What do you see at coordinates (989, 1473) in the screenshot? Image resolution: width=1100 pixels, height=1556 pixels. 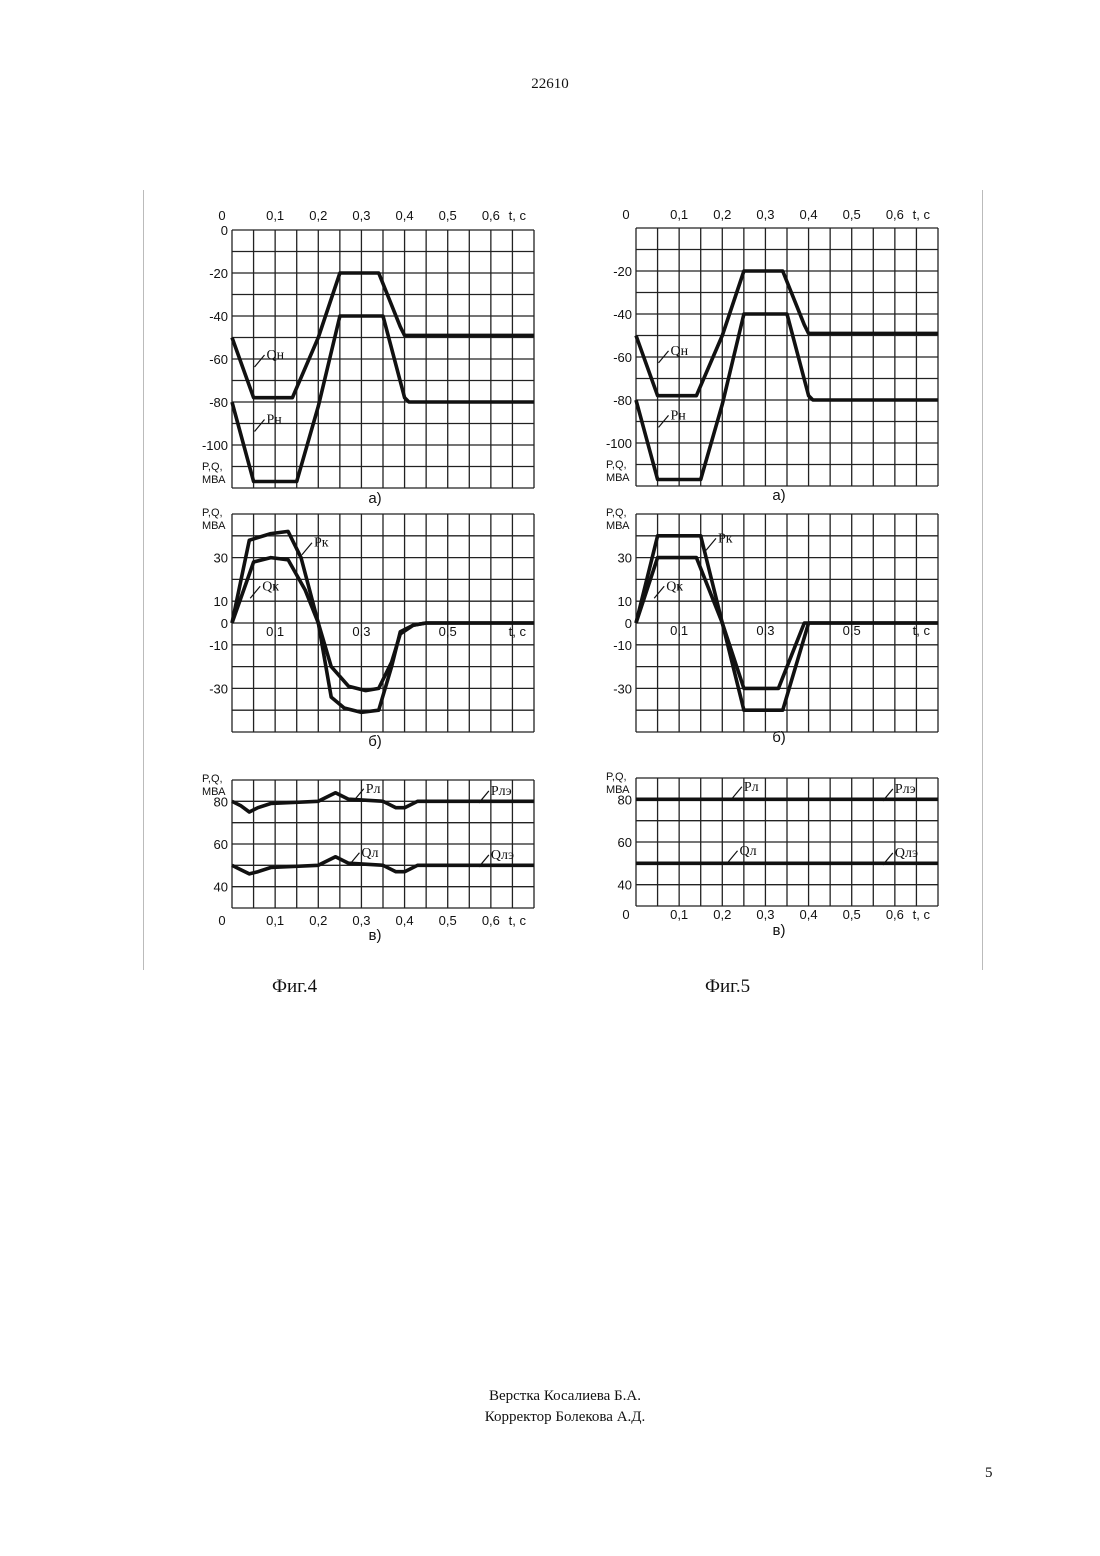 I see `page-number-bottom: 5` at bounding box center [989, 1473].